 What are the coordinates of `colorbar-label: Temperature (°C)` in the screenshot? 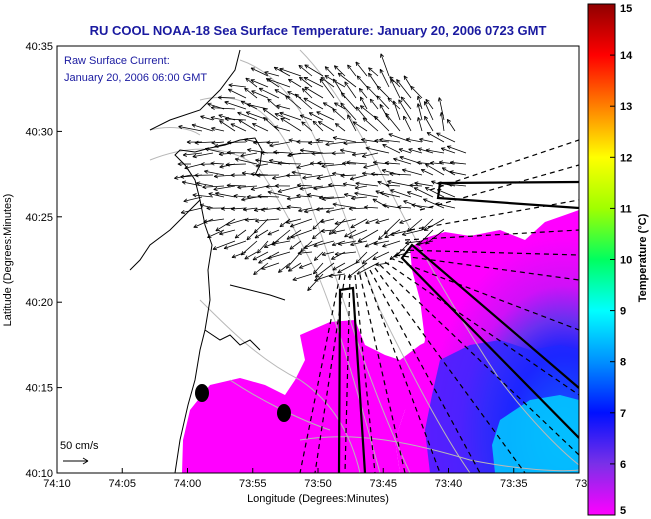 It's located at (643, 257).